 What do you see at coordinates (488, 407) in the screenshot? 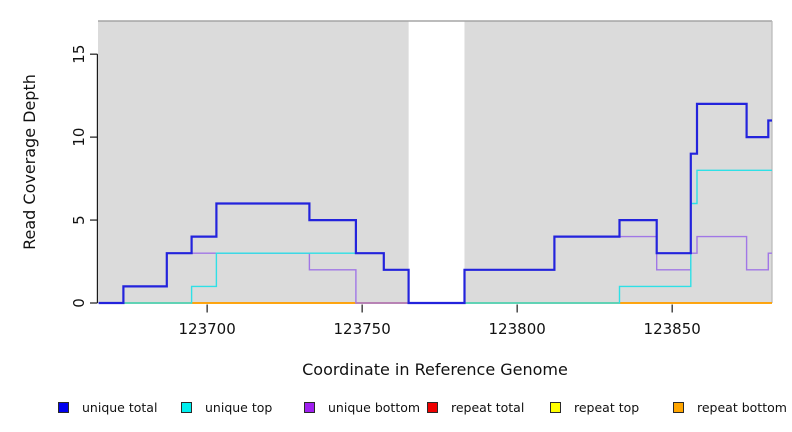
I see `legend-label: repeat total` at bounding box center [488, 407].